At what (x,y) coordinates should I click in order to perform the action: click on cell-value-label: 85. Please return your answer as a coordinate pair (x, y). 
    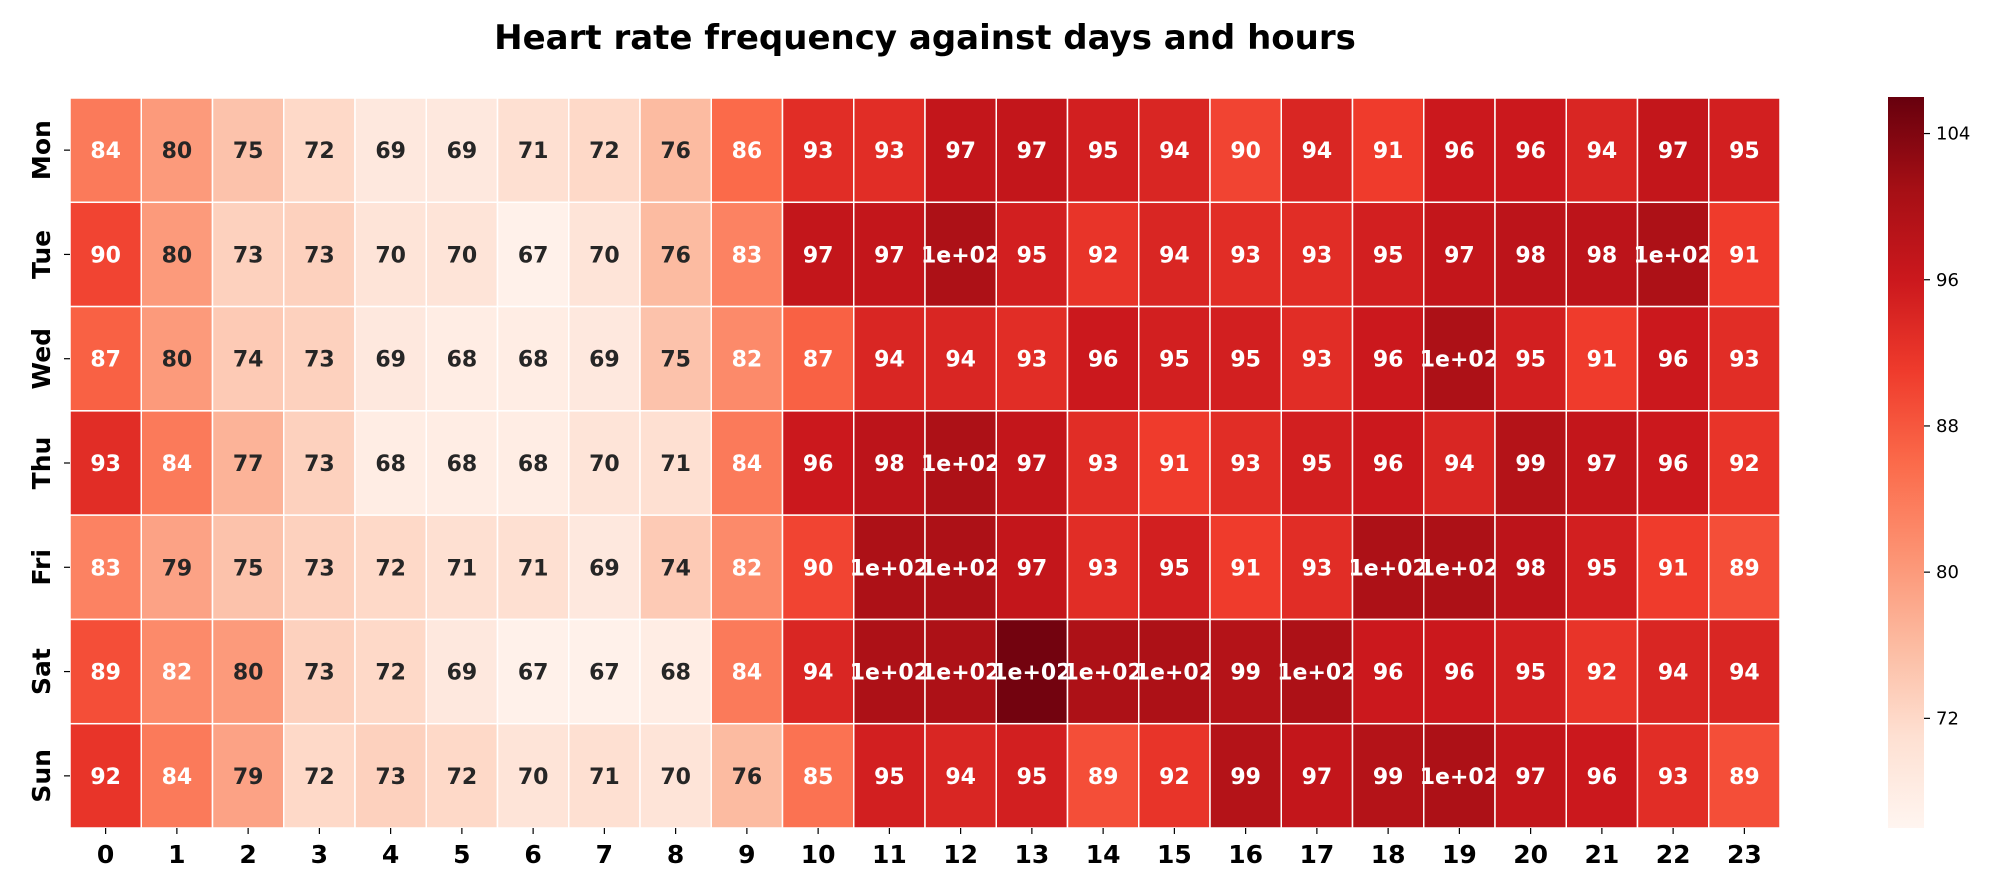
    Looking at the image, I should click on (818, 777).